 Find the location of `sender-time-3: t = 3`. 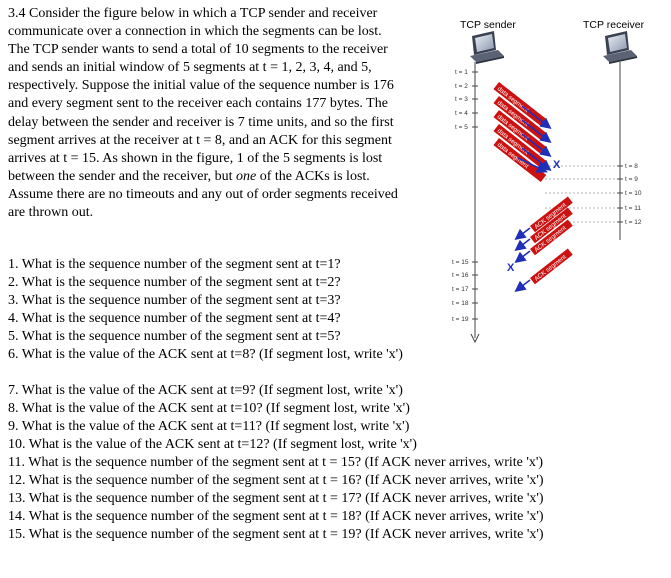

sender-time-3: t = 3 is located at coordinates (461, 99).